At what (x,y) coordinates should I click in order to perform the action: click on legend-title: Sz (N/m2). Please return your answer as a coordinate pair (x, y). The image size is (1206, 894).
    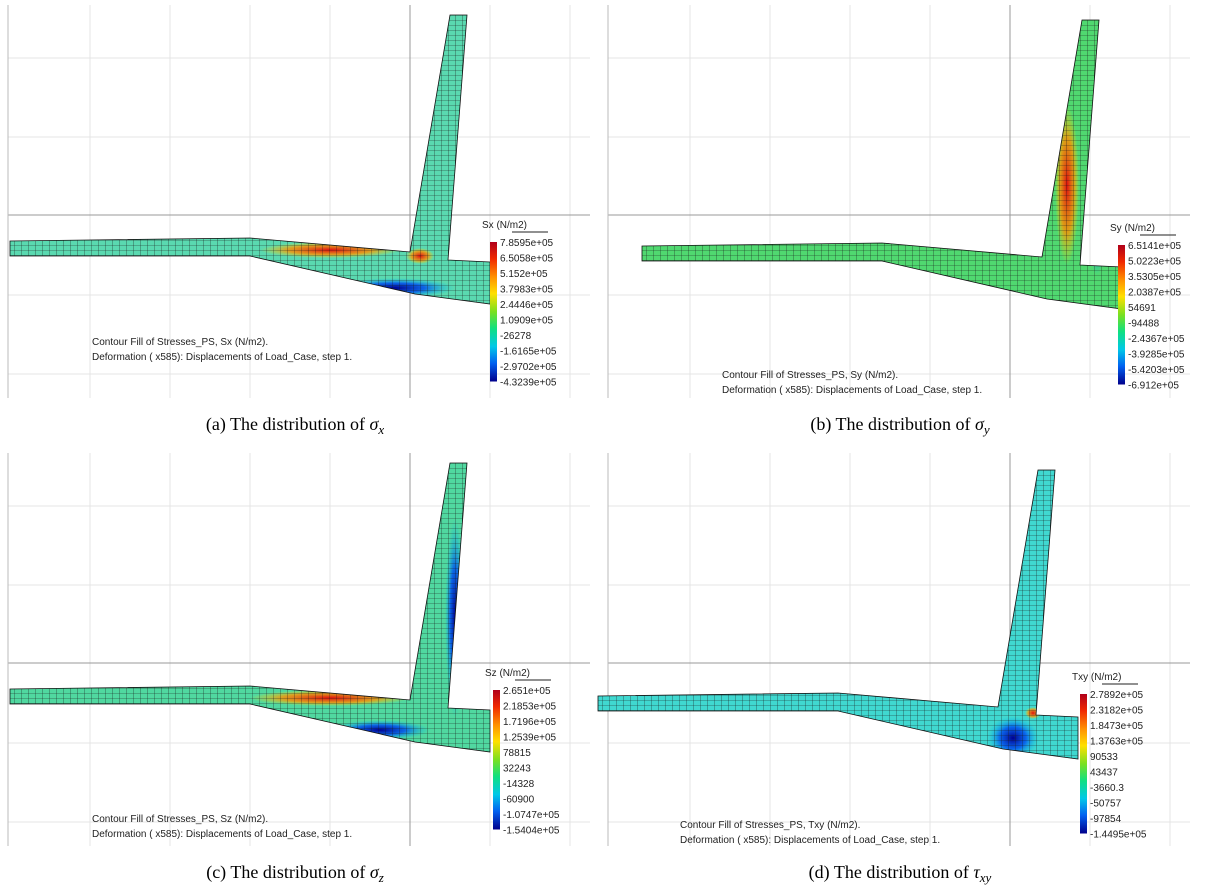
    Looking at the image, I should click on (507, 673).